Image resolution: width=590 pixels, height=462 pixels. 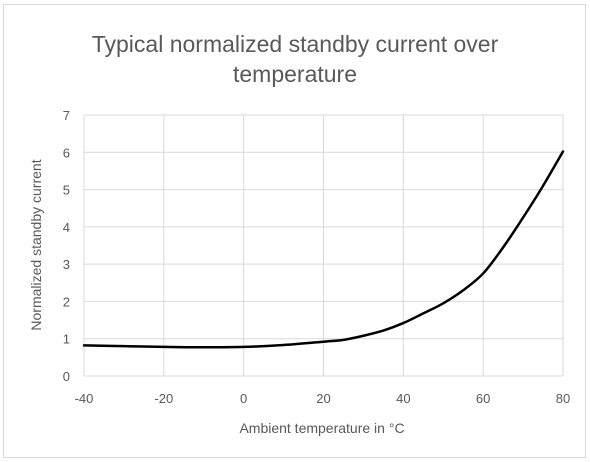 I want to click on y-tick-label: 2, so click(x=66, y=301).